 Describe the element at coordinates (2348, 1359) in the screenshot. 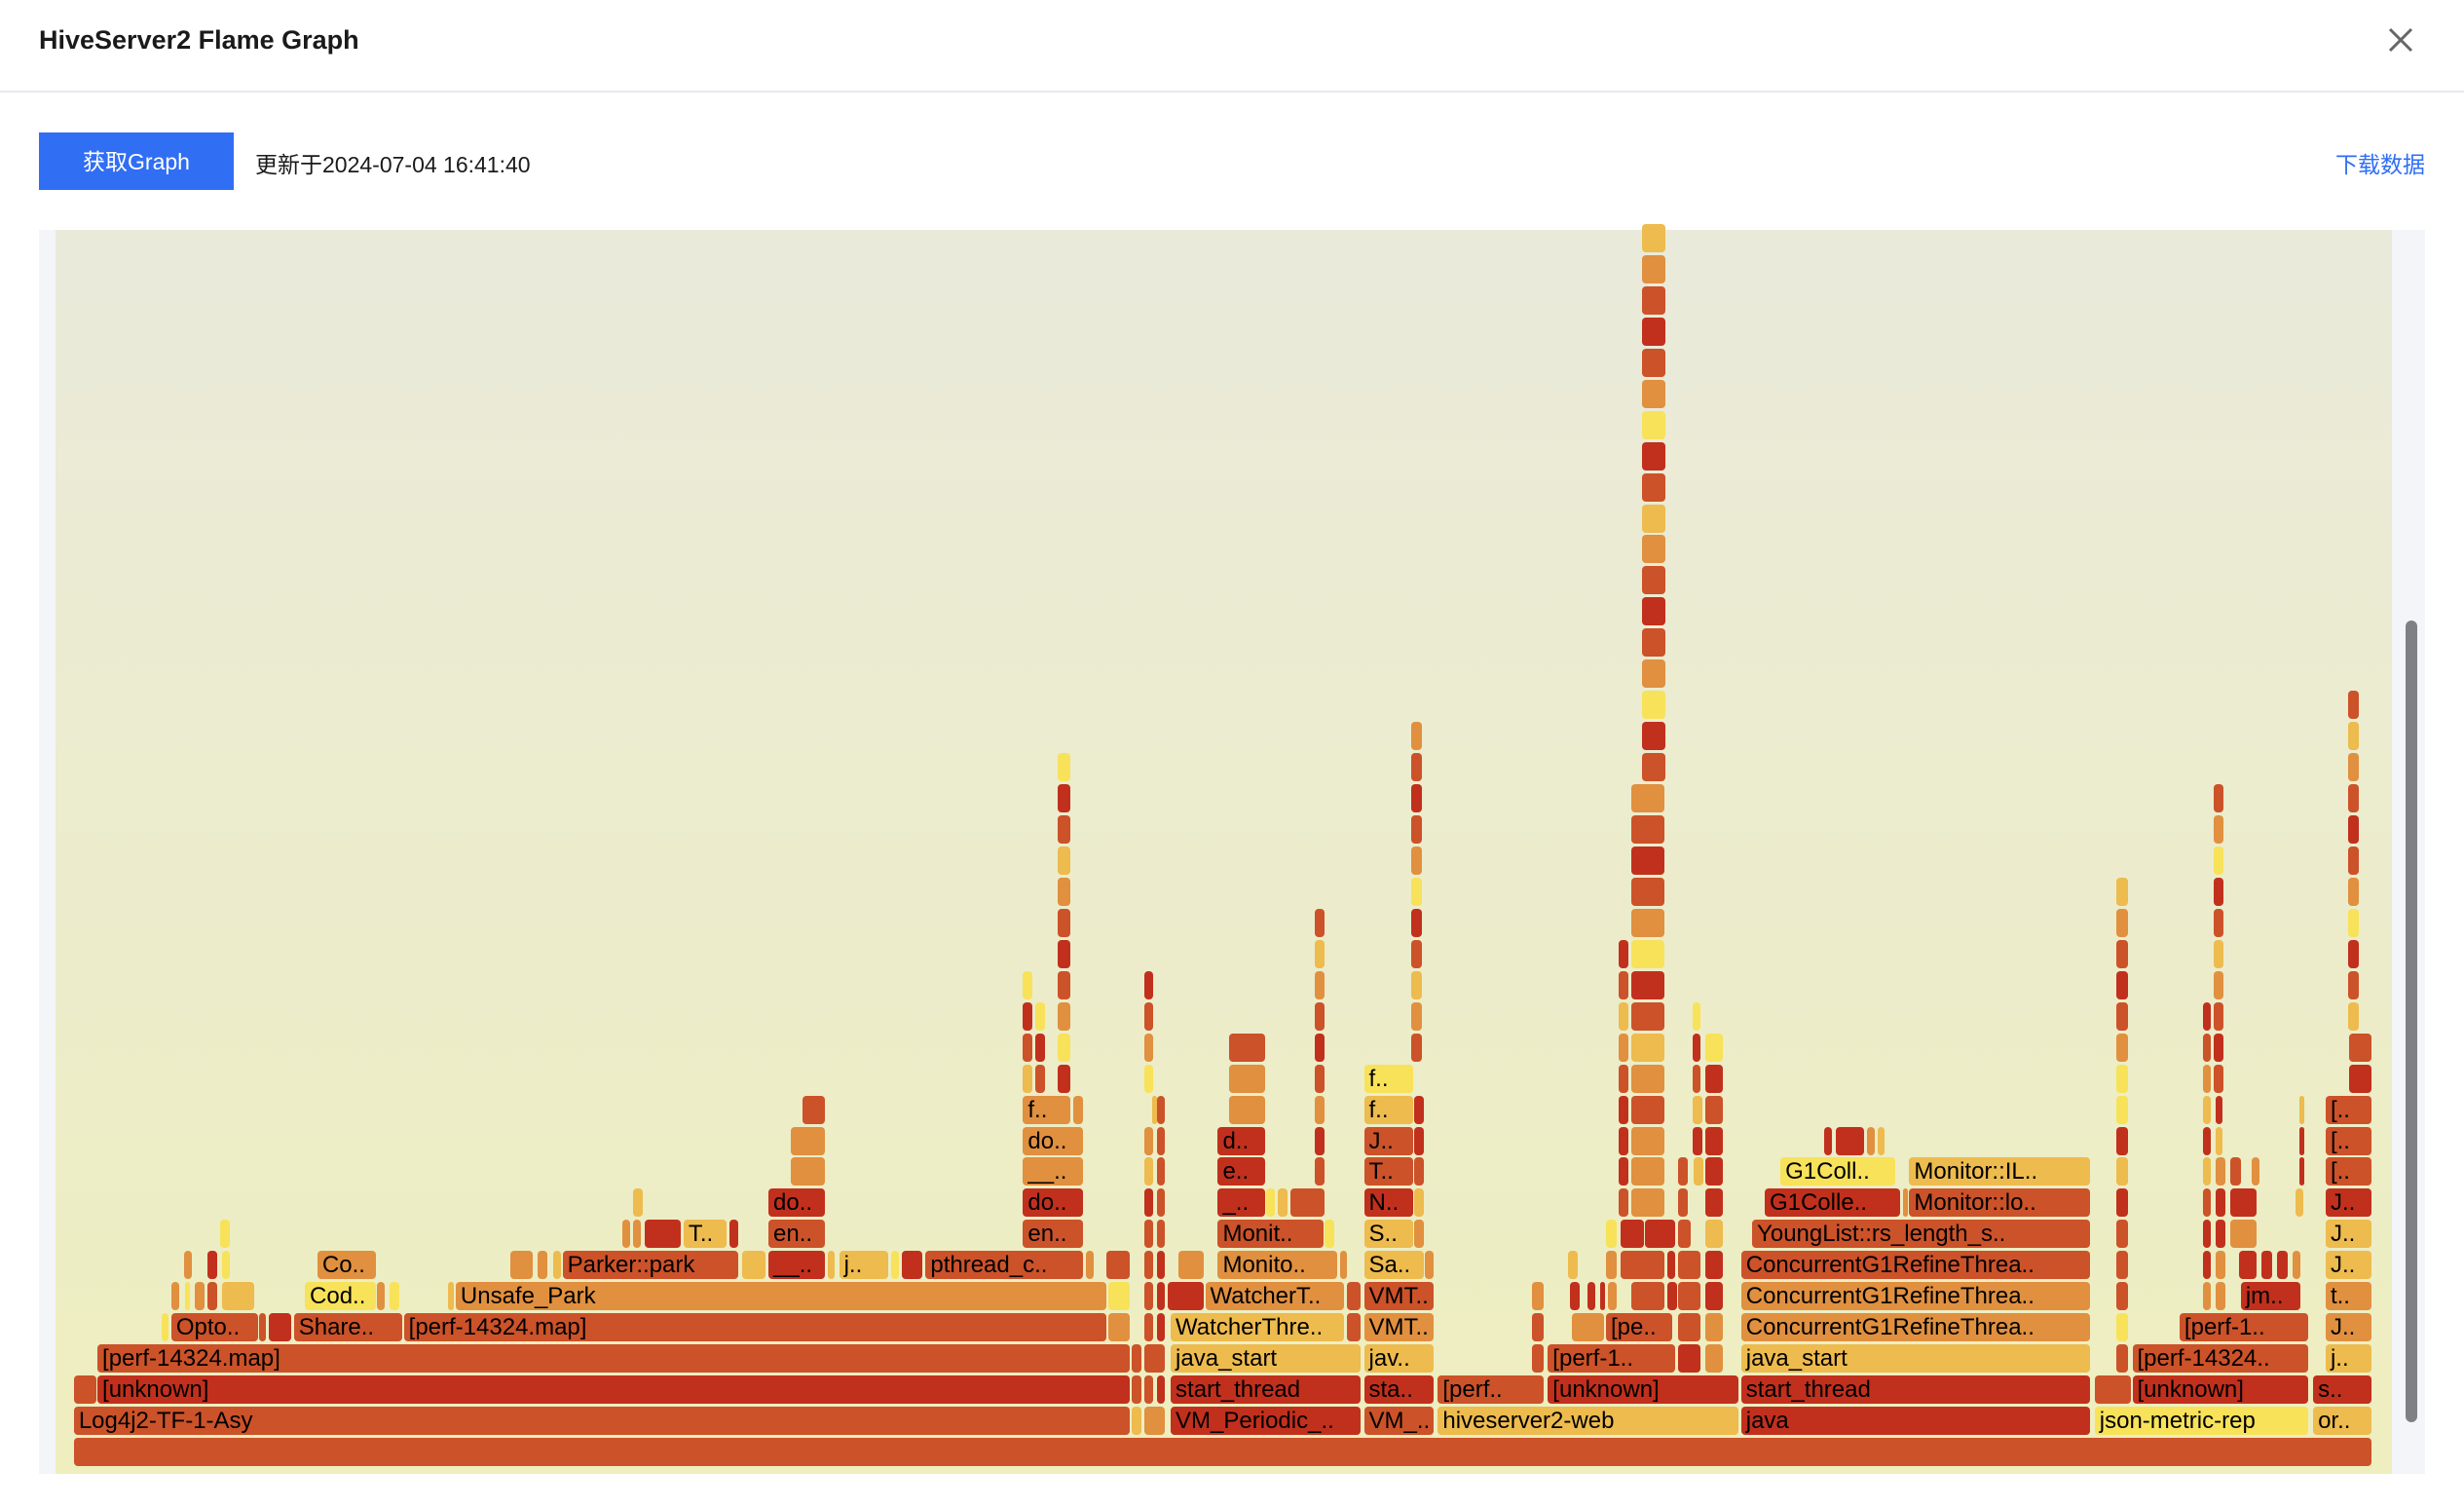

I see `flame-frame: j..` at that location.